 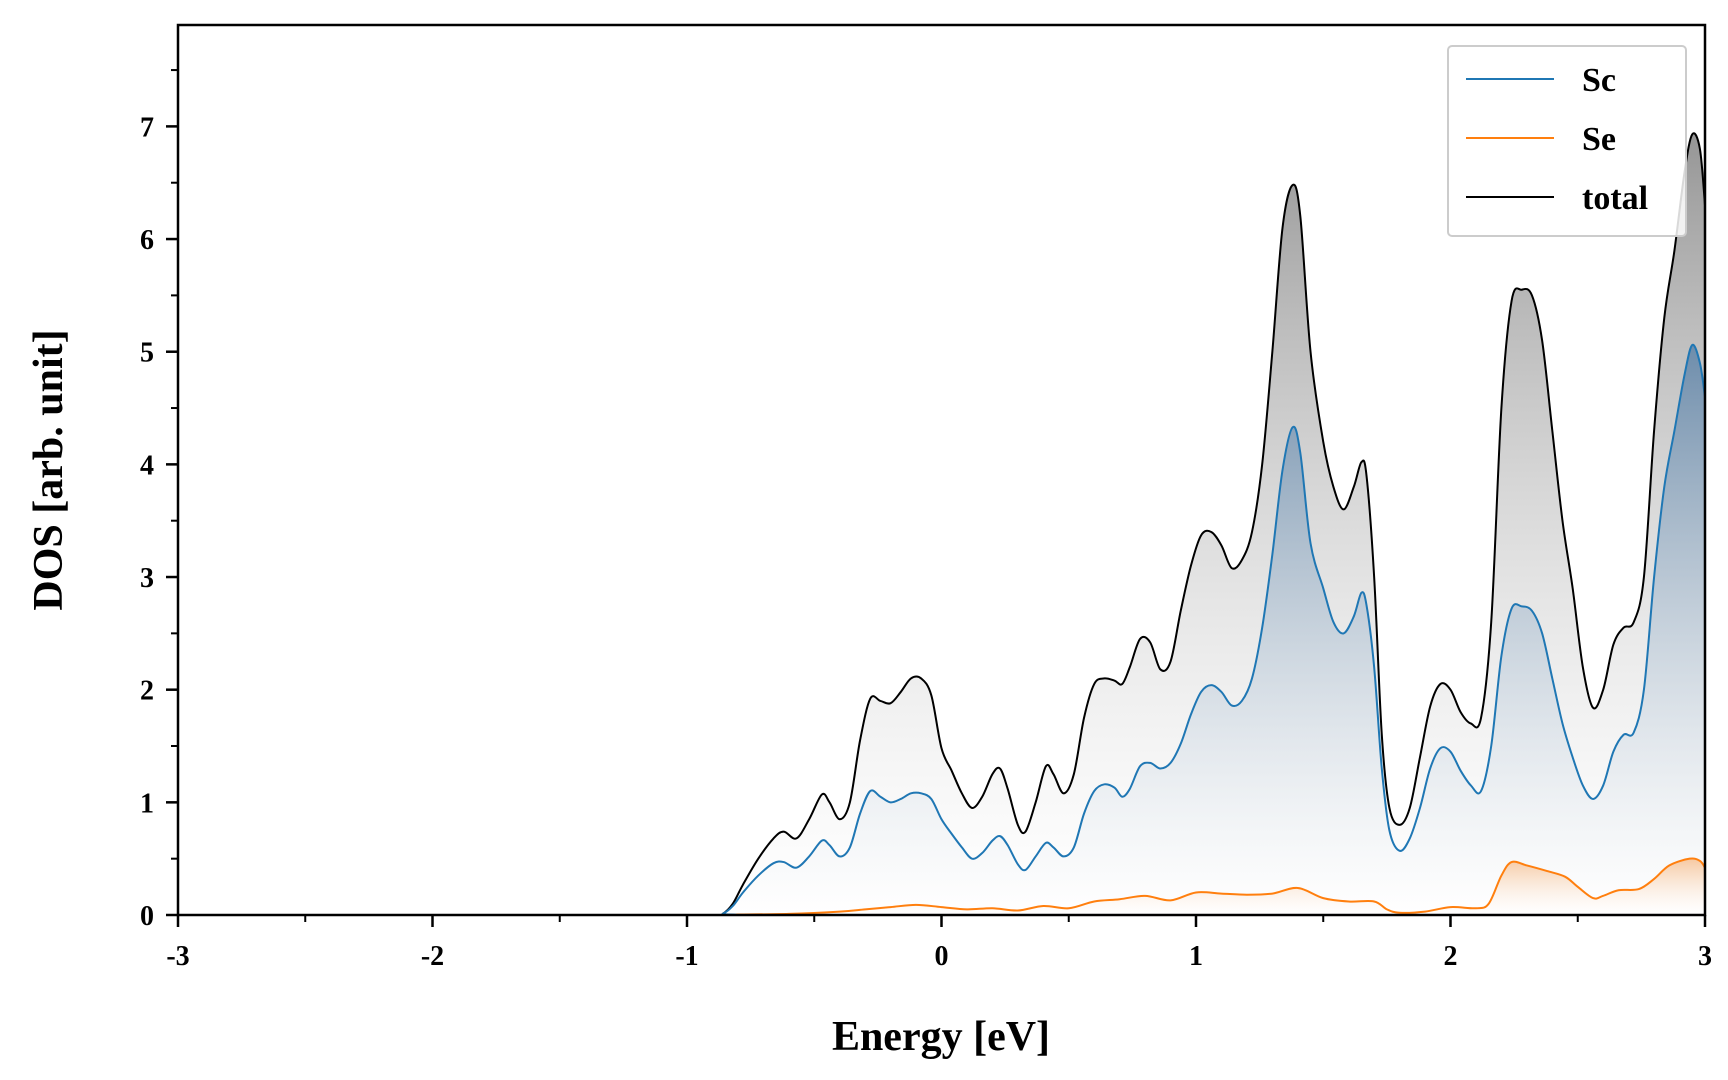 What do you see at coordinates (686, 956) in the screenshot?
I see `x-tick-label: -1` at bounding box center [686, 956].